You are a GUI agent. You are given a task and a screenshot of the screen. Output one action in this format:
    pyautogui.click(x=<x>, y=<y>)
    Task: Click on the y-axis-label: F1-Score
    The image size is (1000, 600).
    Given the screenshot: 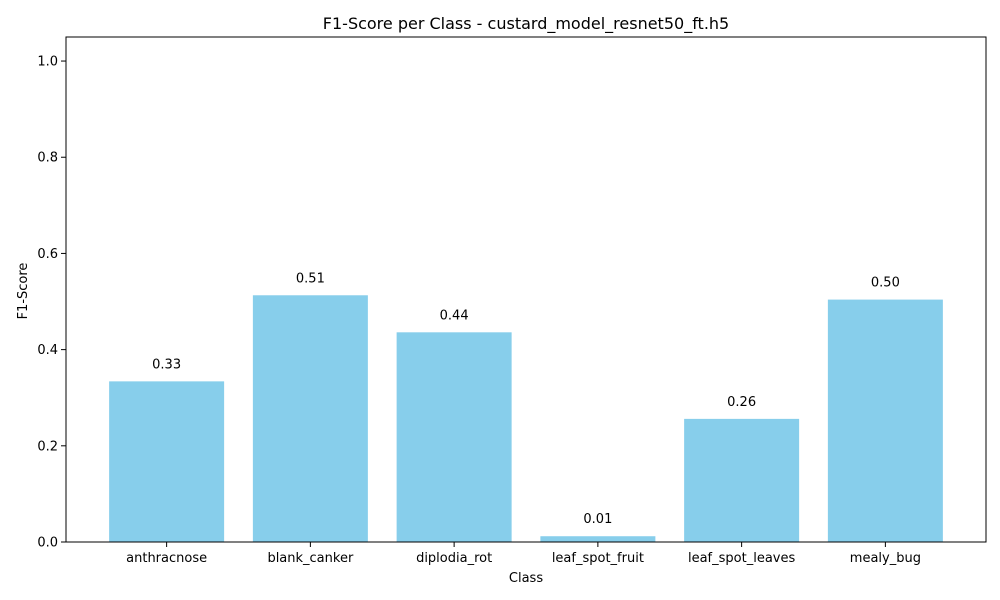 What is the action you would take?
    pyautogui.click(x=23, y=291)
    